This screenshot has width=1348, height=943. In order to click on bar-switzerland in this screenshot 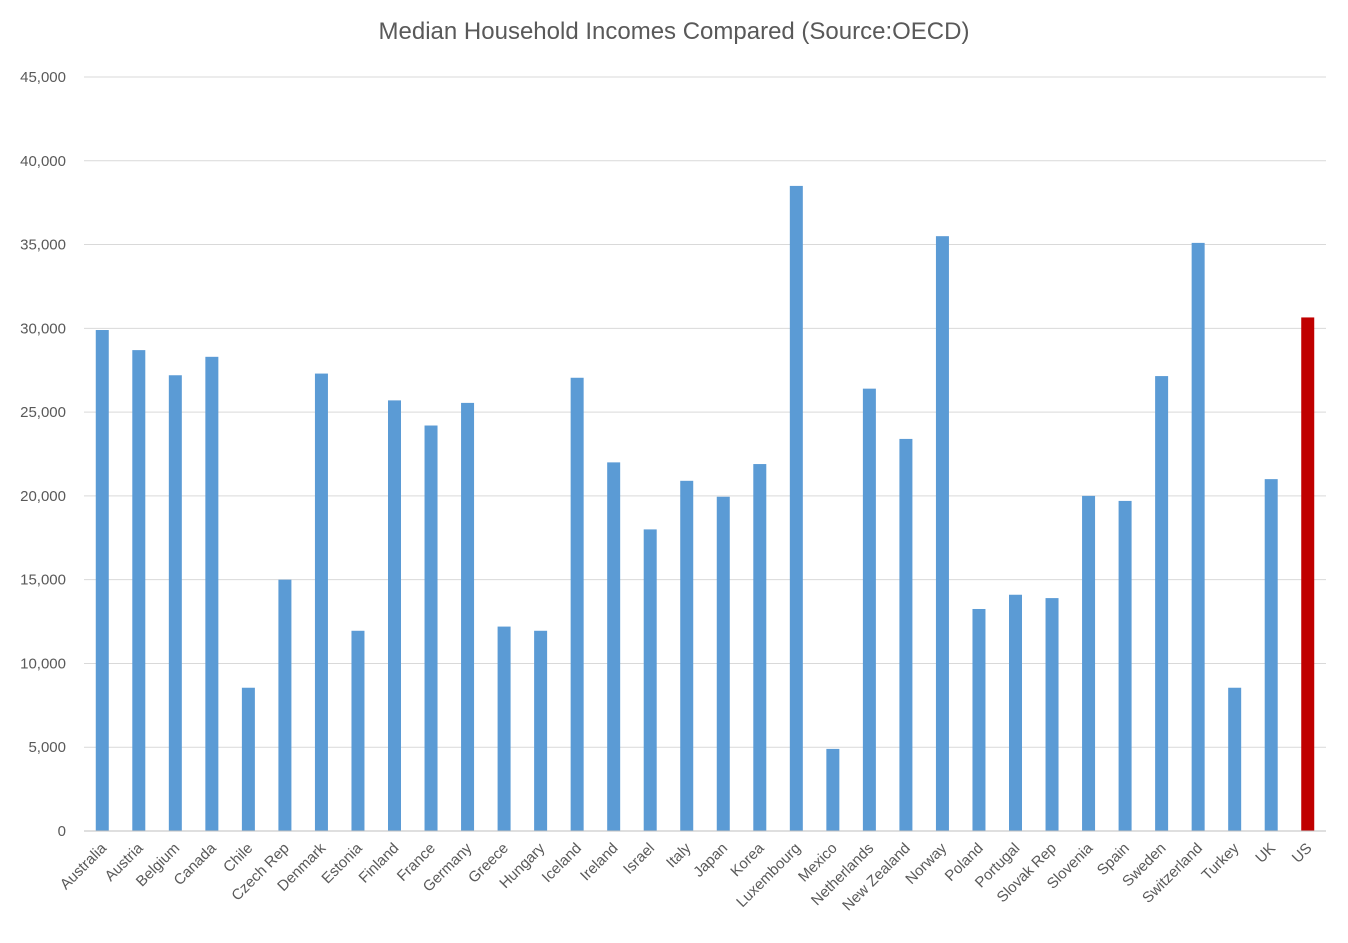, I will do `click(1198, 536)`.